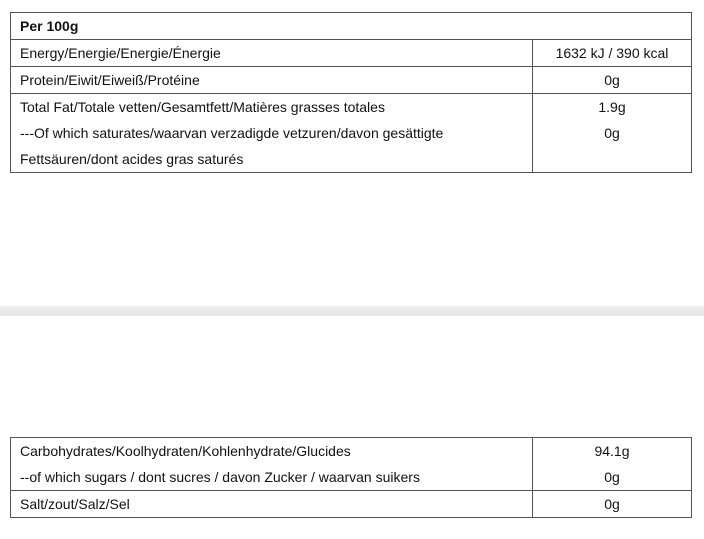 This screenshot has width=704, height=539. Describe the element at coordinates (271, 53) in the screenshot. I see `row-label: Energy/Energie/Energie/Énergie` at that location.